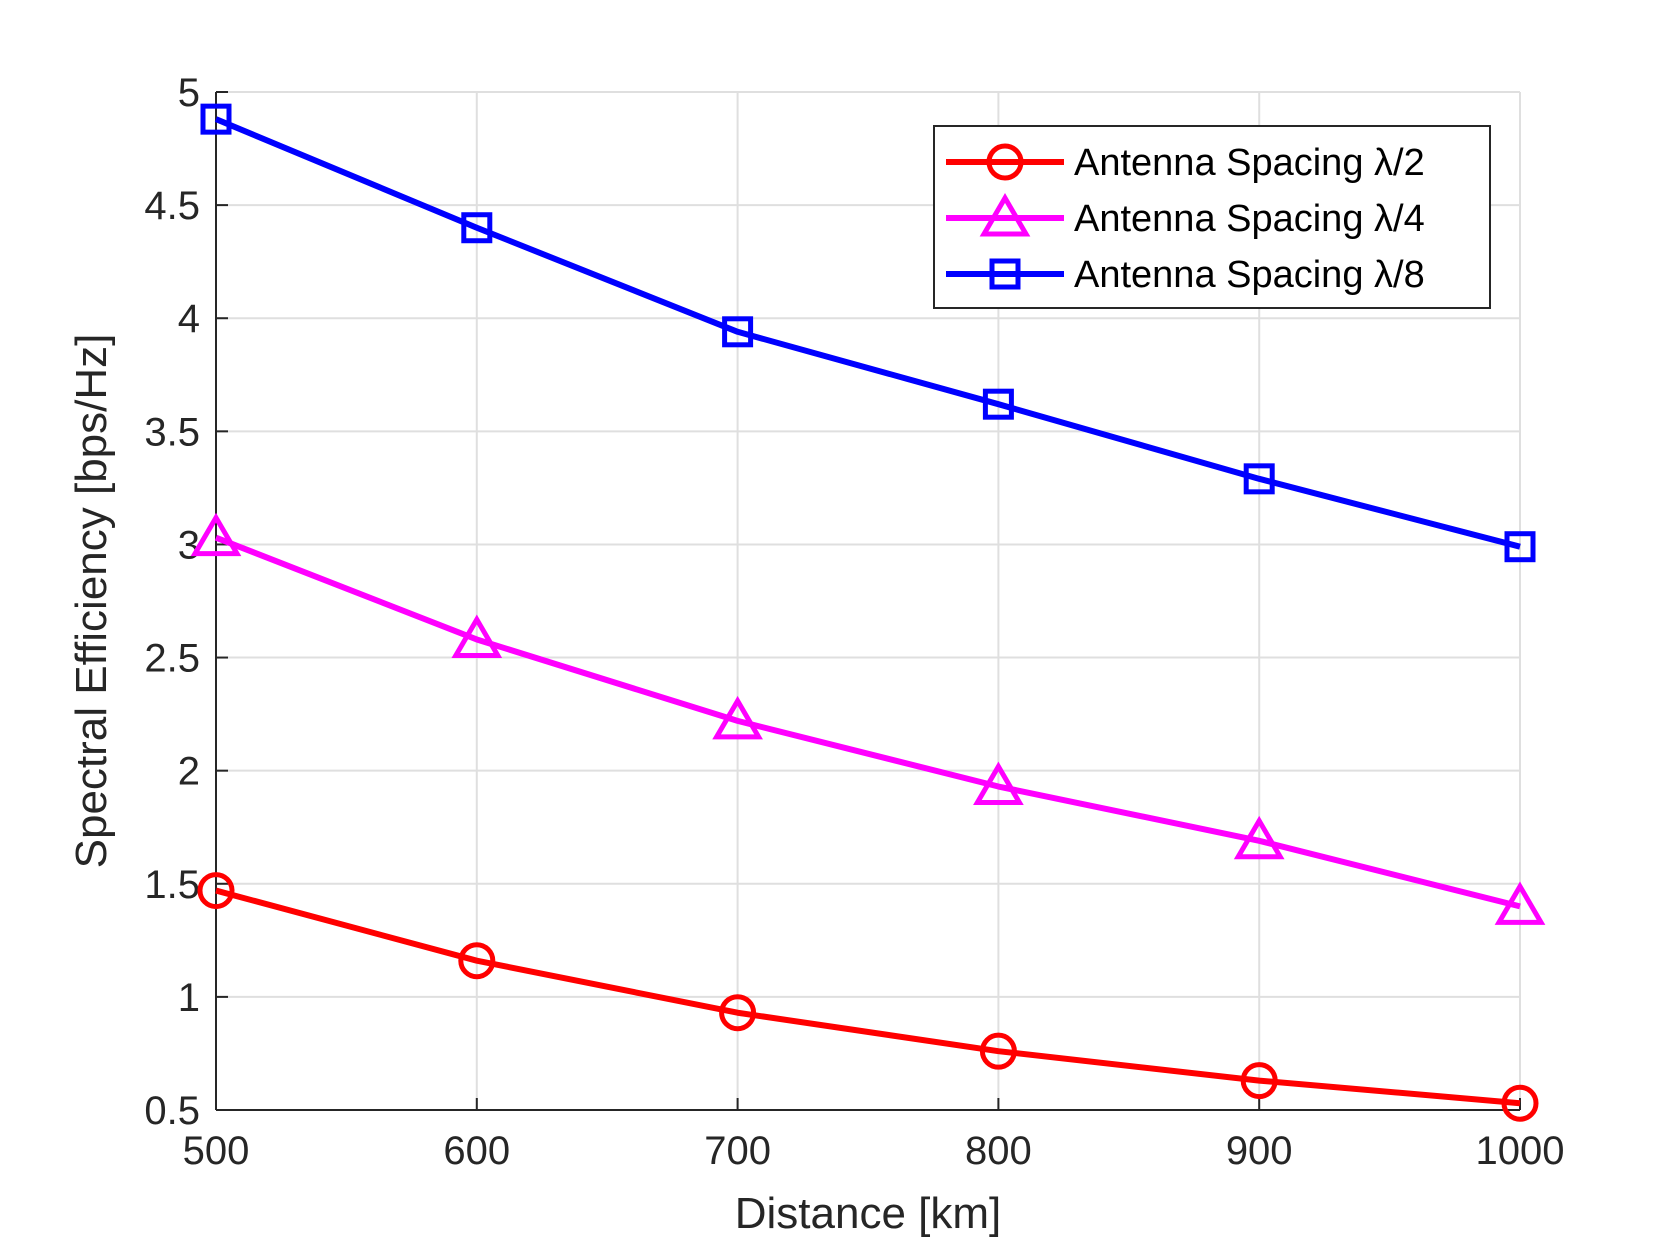  Describe the element at coordinates (216, 1151) in the screenshot. I see `x-tick-label: 500` at that location.